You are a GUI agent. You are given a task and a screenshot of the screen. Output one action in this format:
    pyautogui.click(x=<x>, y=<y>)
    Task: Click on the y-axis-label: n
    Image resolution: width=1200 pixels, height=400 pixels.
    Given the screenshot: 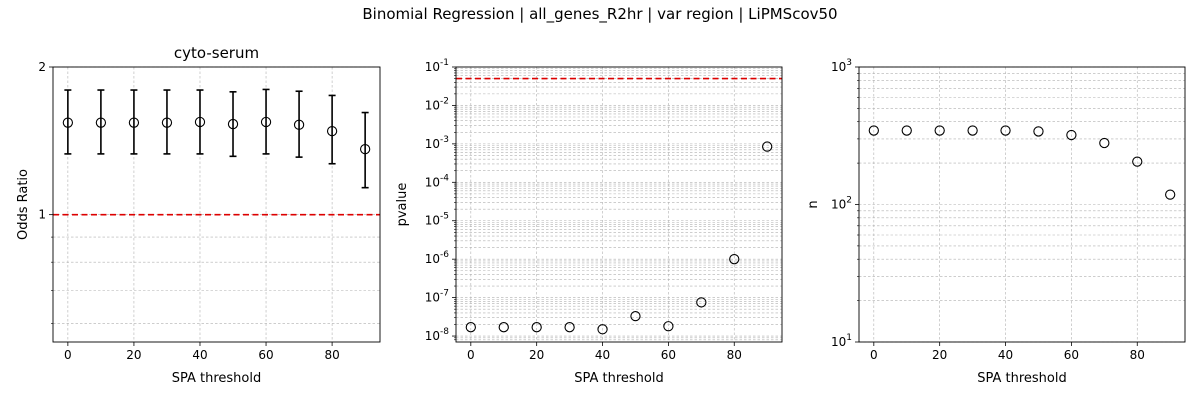 What is the action you would take?
    pyautogui.click(x=813, y=204)
    